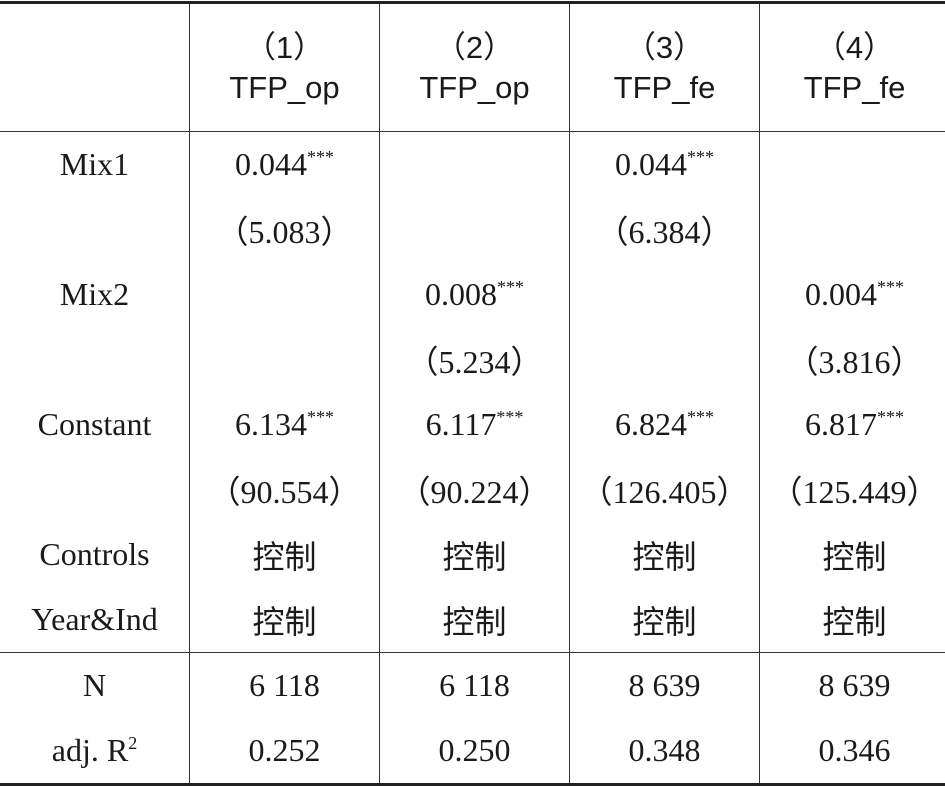  I want to click on data-cell: （5.083）, so click(285, 229).